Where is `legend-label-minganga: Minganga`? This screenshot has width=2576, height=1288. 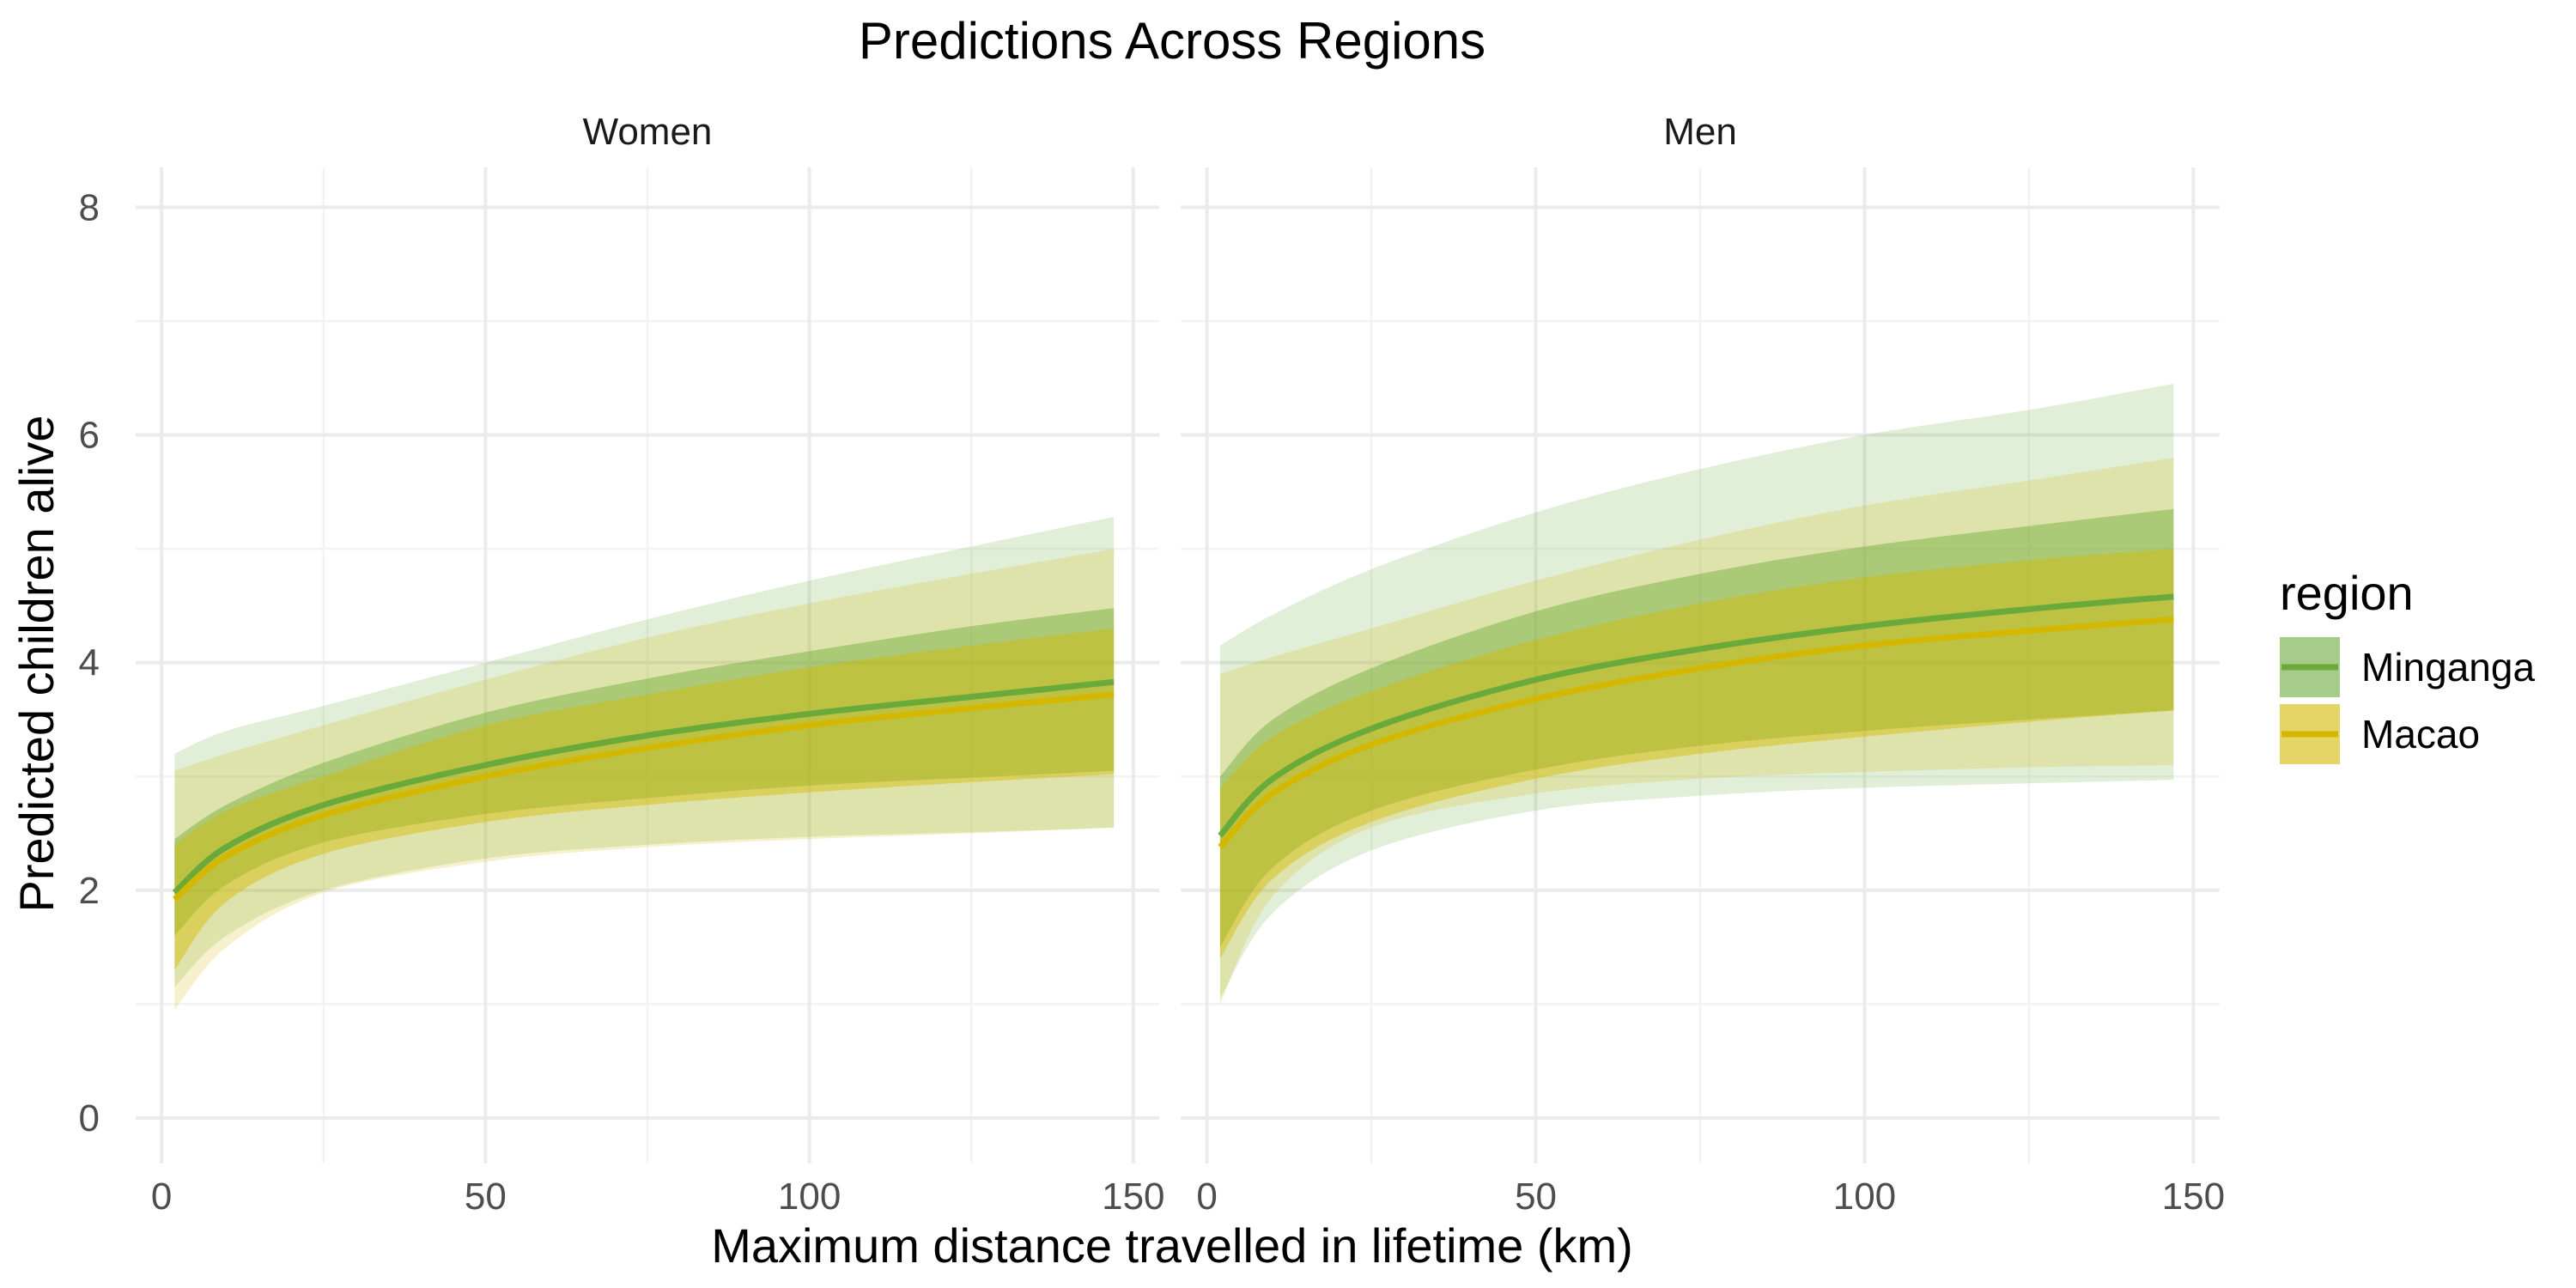 legend-label-minganga: Minganga is located at coordinates (2448, 667).